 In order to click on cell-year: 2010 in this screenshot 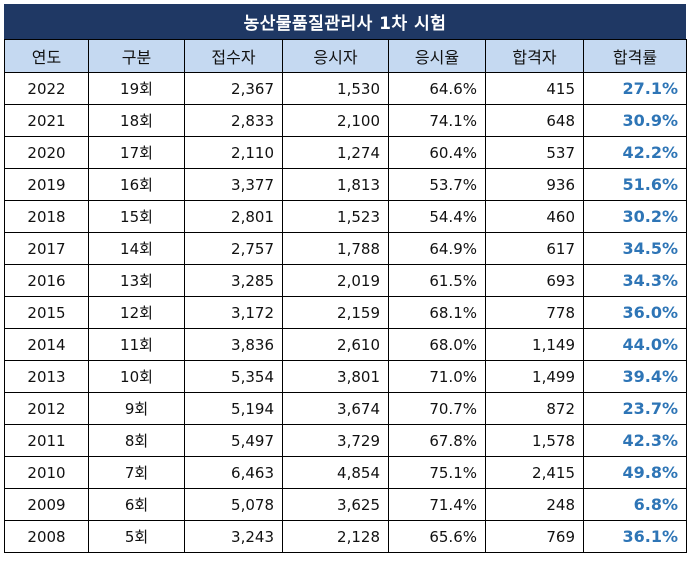, I will do `click(46, 472)`.